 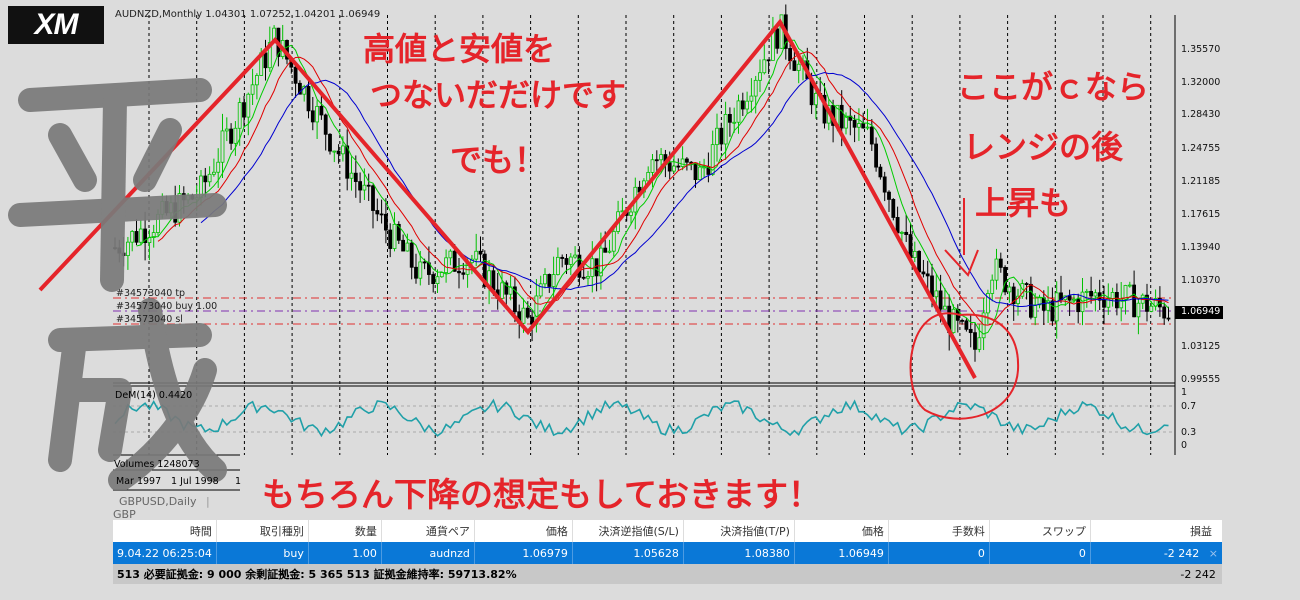 I want to click on col-tp: 決済指値(T/P), so click(x=739, y=531).